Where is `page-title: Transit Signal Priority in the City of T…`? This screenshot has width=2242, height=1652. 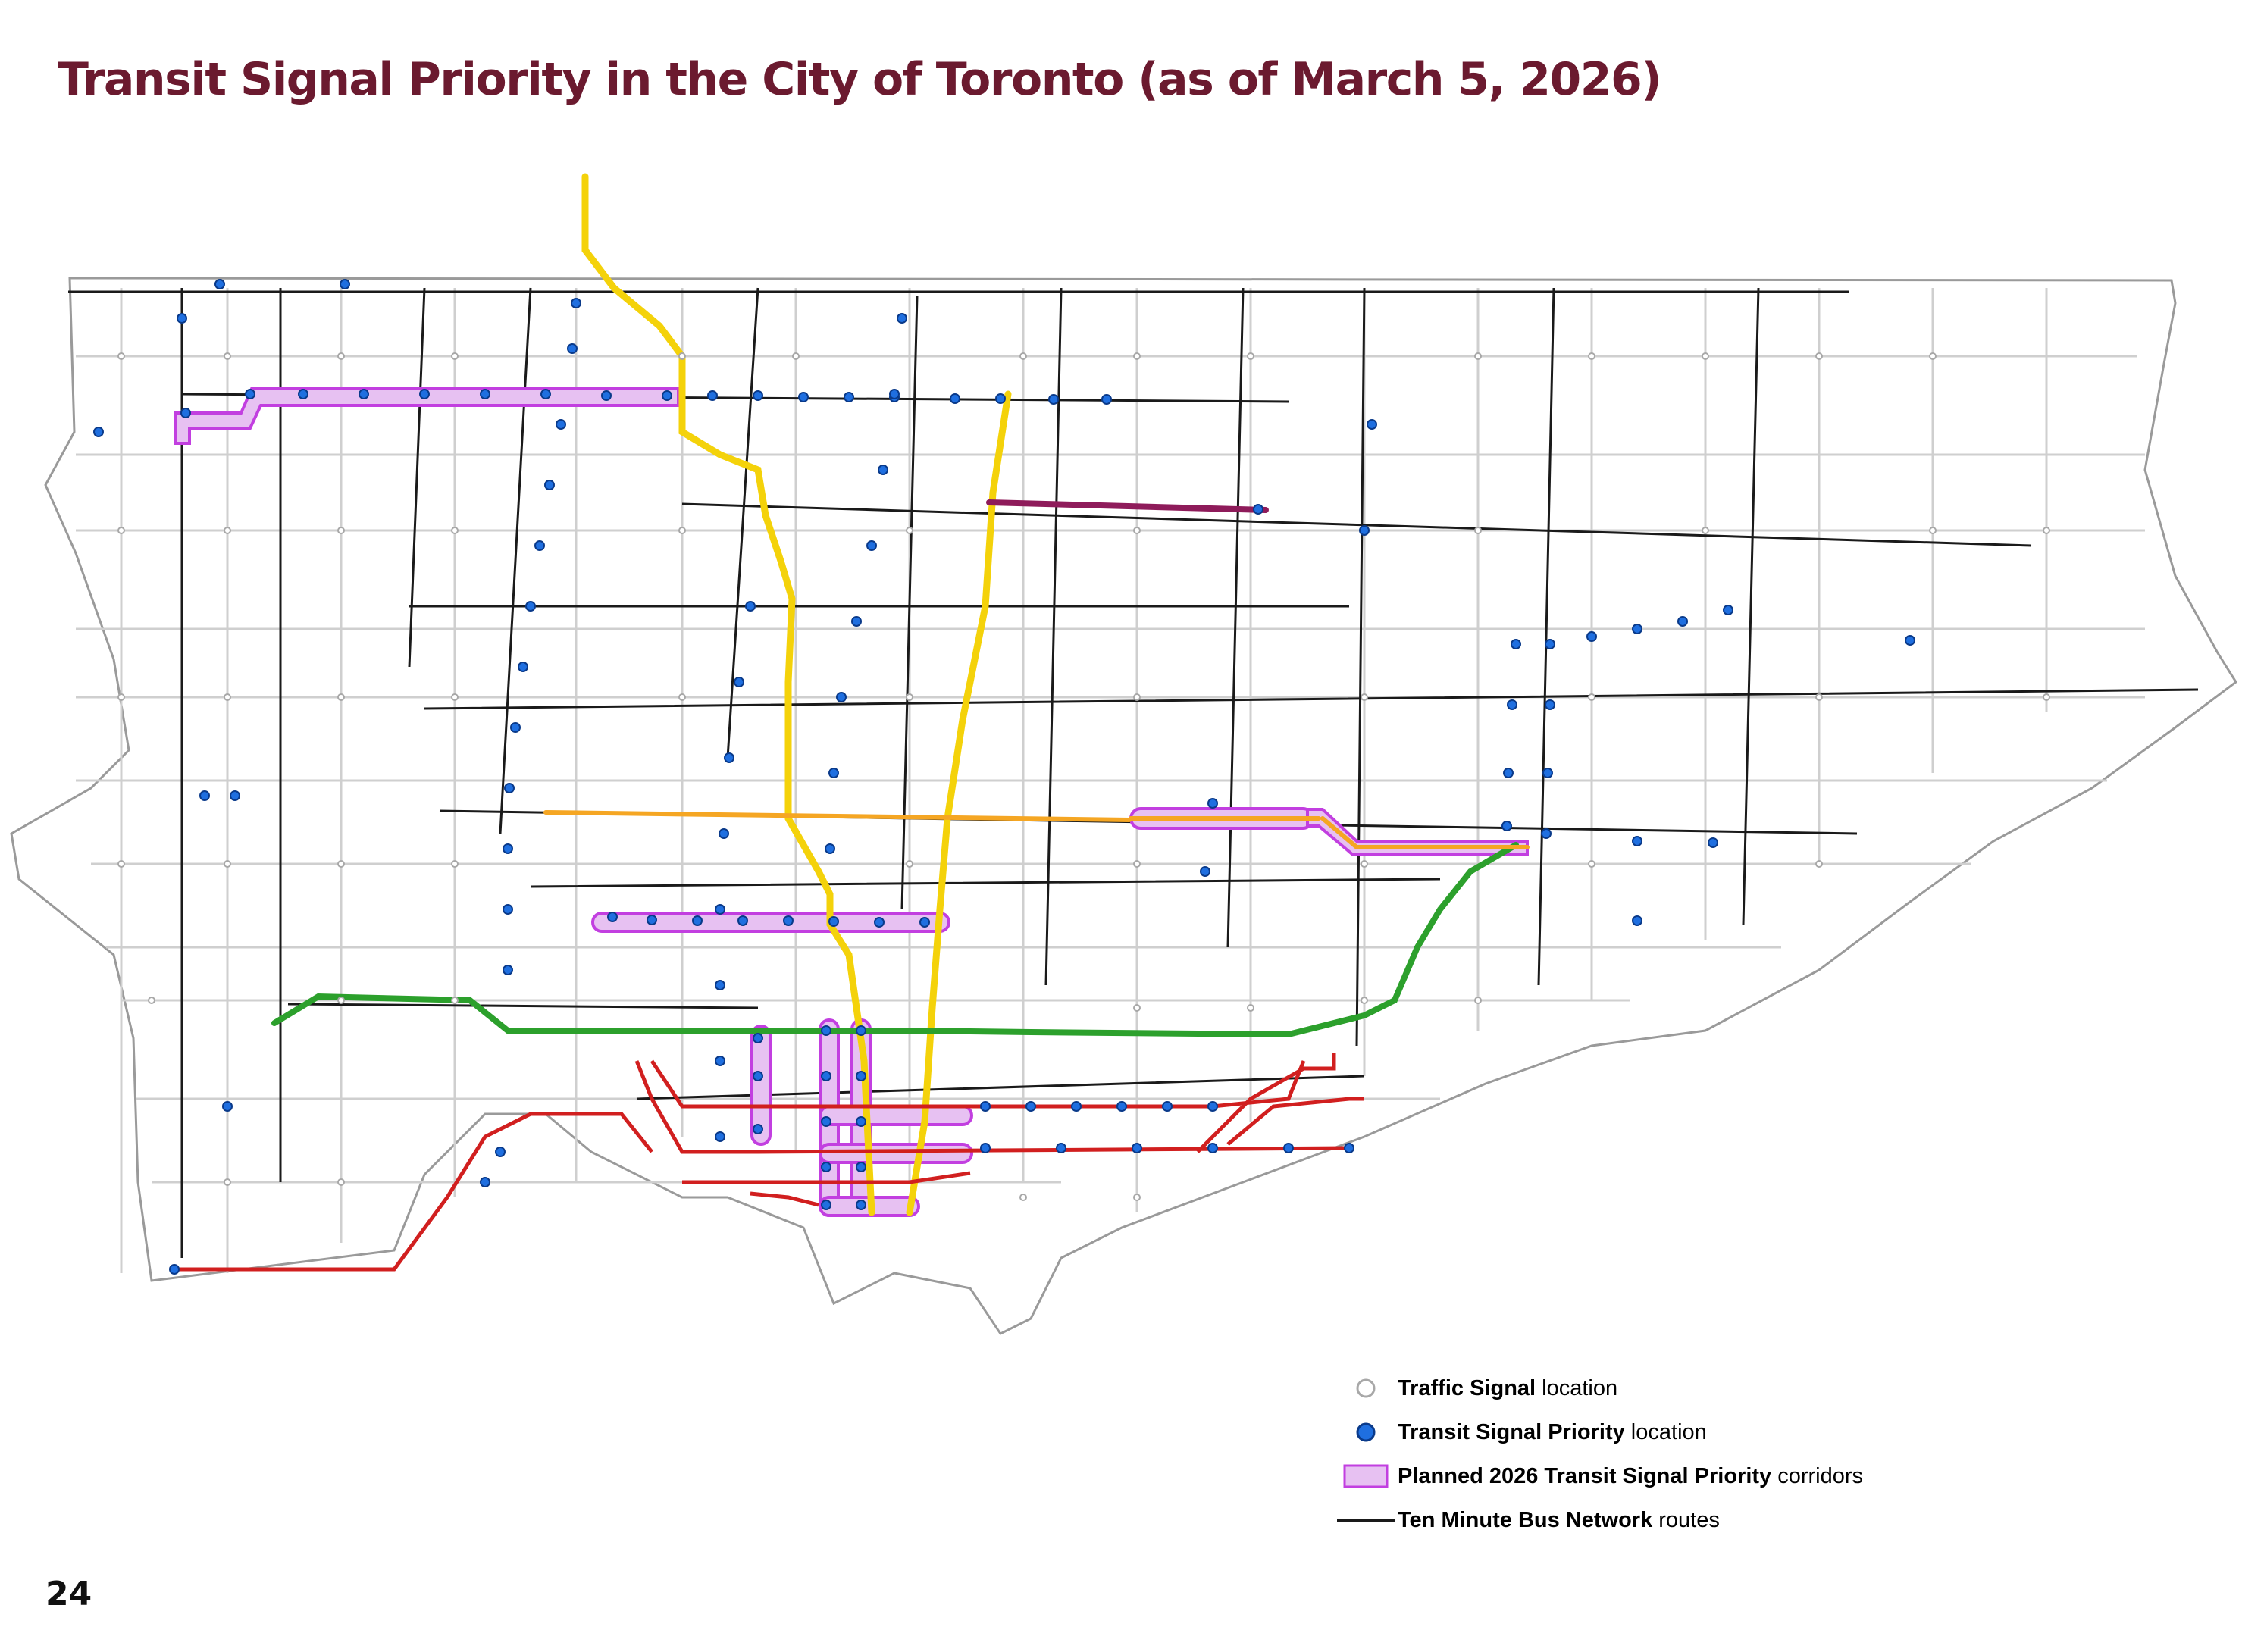 page-title: Transit Signal Priority in the City of T… is located at coordinates (860, 79).